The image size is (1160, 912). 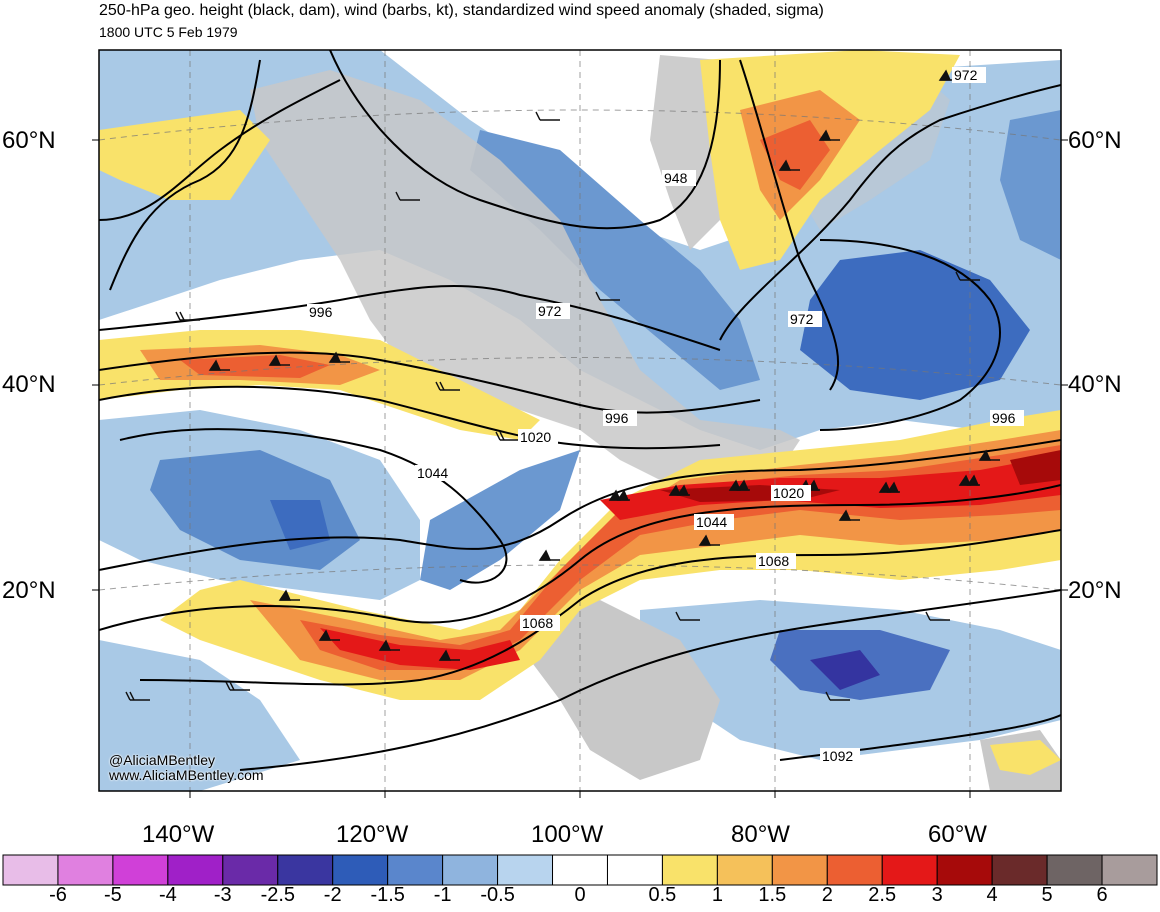 I want to click on colorbar-tick-label: 6, so click(x=1102, y=895).